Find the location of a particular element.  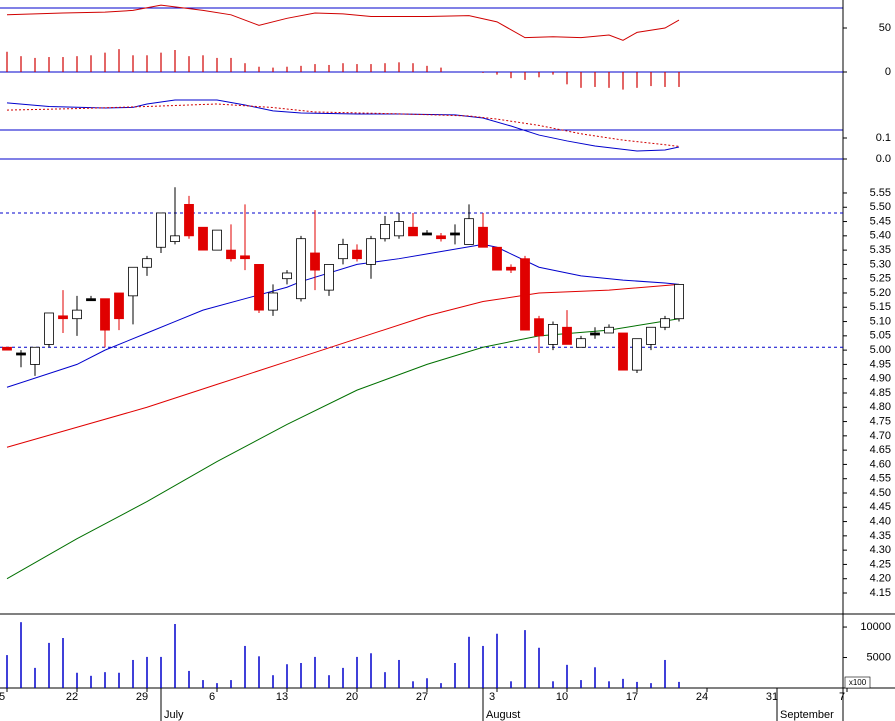

y-tick-label: 5.50 is located at coordinates (880, 207).